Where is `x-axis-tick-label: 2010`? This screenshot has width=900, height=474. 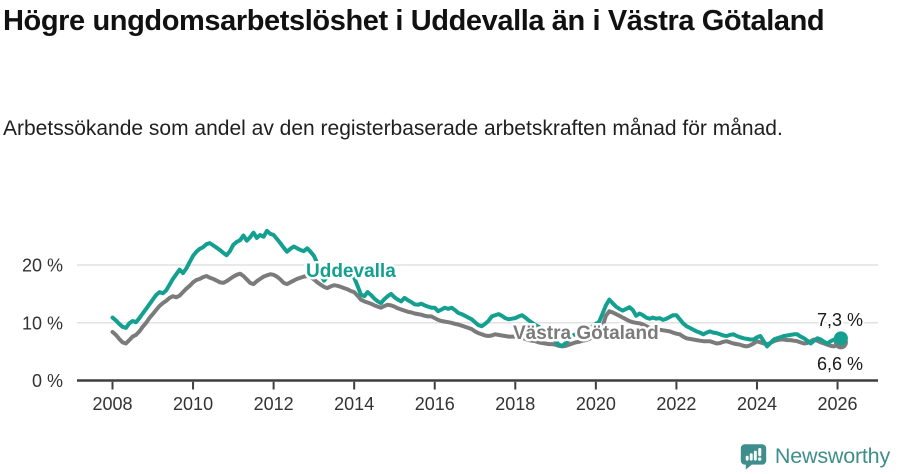
x-axis-tick-label: 2010 is located at coordinates (193, 404).